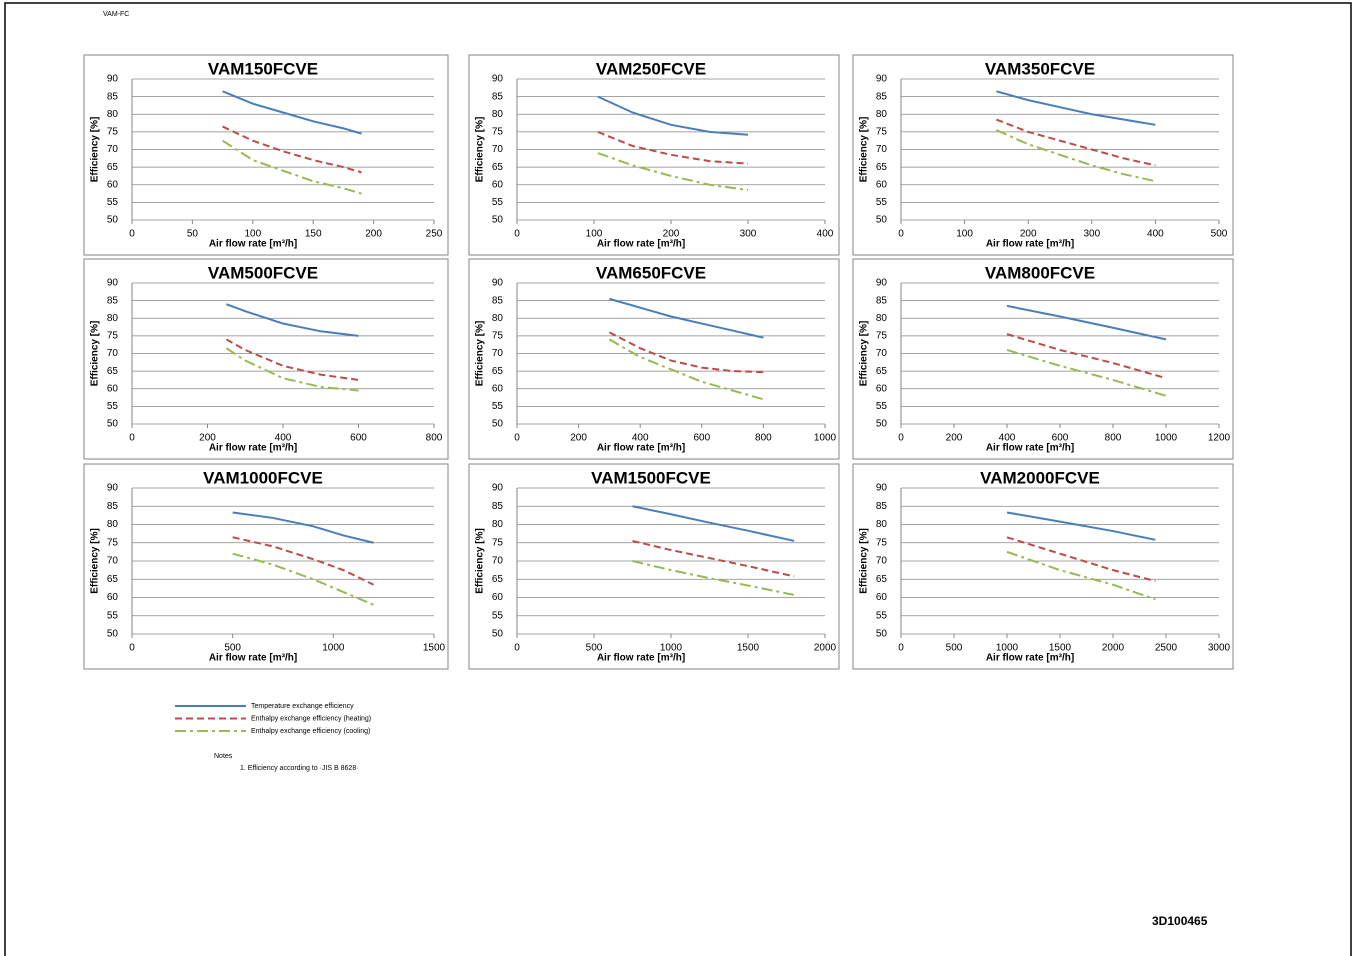 The image size is (1356, 956). I want to click on x-tick-label: 3000, so click(1219, 648).